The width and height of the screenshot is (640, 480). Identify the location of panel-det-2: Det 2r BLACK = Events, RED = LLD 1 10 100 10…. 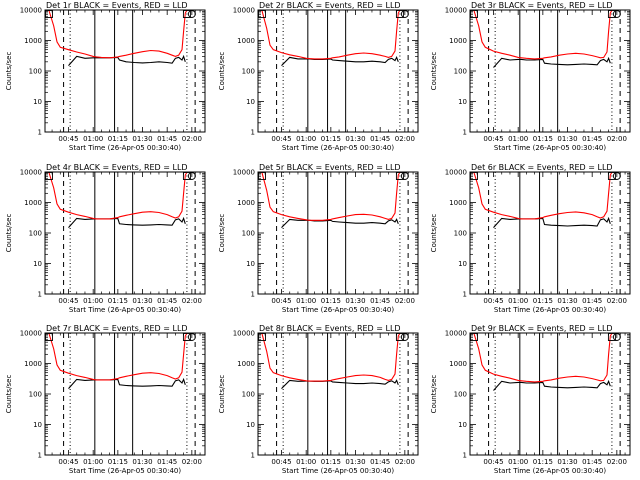
(318, 76).